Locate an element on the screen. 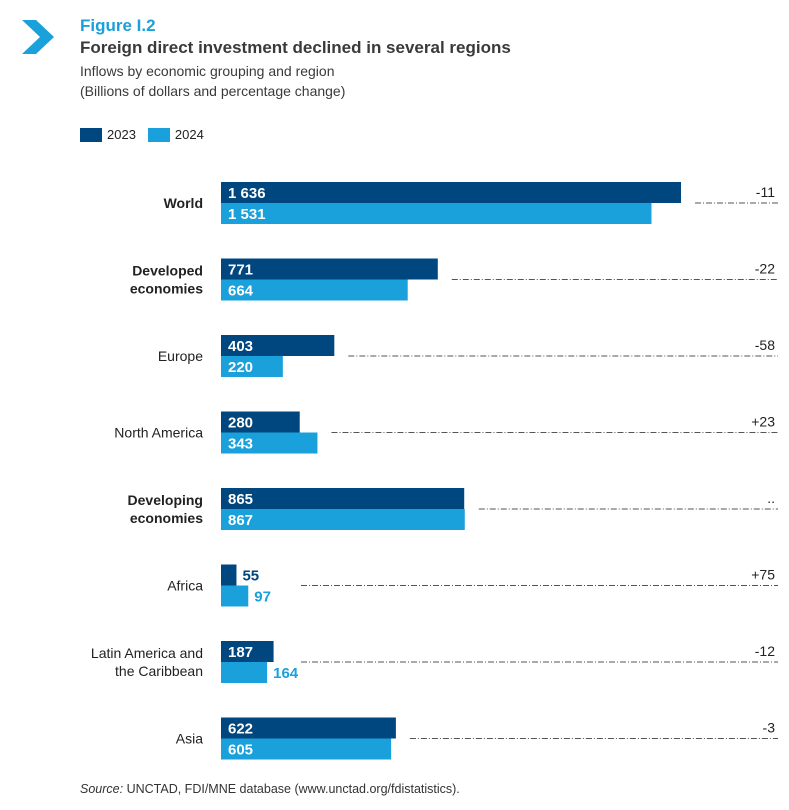 This screenshot has height=810, width=789. data-label-2024: 1 531 is located at coordinates (247, 214).